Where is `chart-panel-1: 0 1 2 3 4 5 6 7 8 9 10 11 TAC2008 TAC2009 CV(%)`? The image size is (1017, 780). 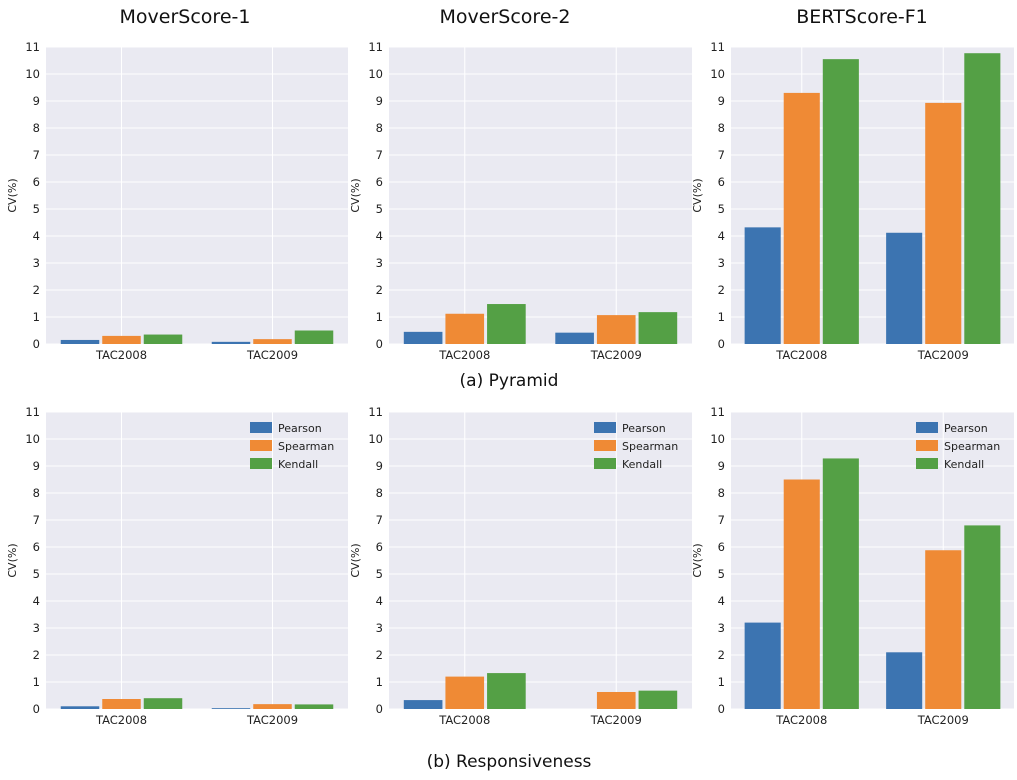
chart-panel-1: 0 1 2 3 4 5 6 7 8 9 10 11 TAC2008 TAC2009 CV(%) is located at coordinates (520, 201).